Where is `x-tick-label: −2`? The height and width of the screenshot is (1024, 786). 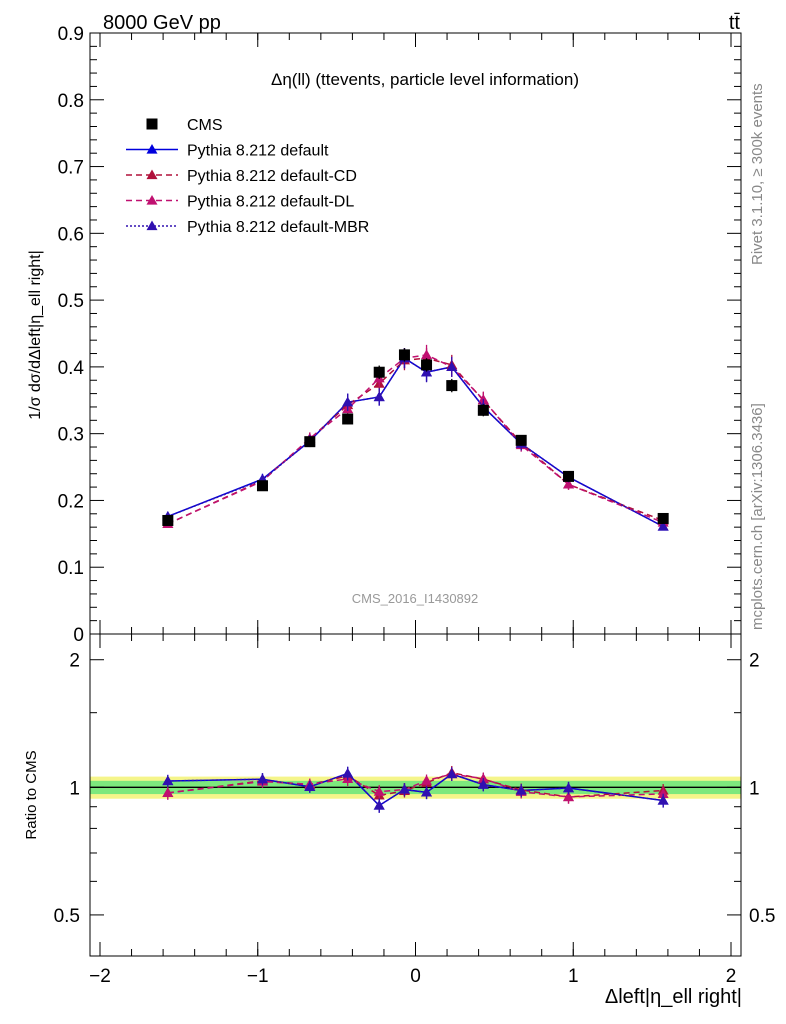
x-tick-label: −2 is located at coordinates (100, 976).